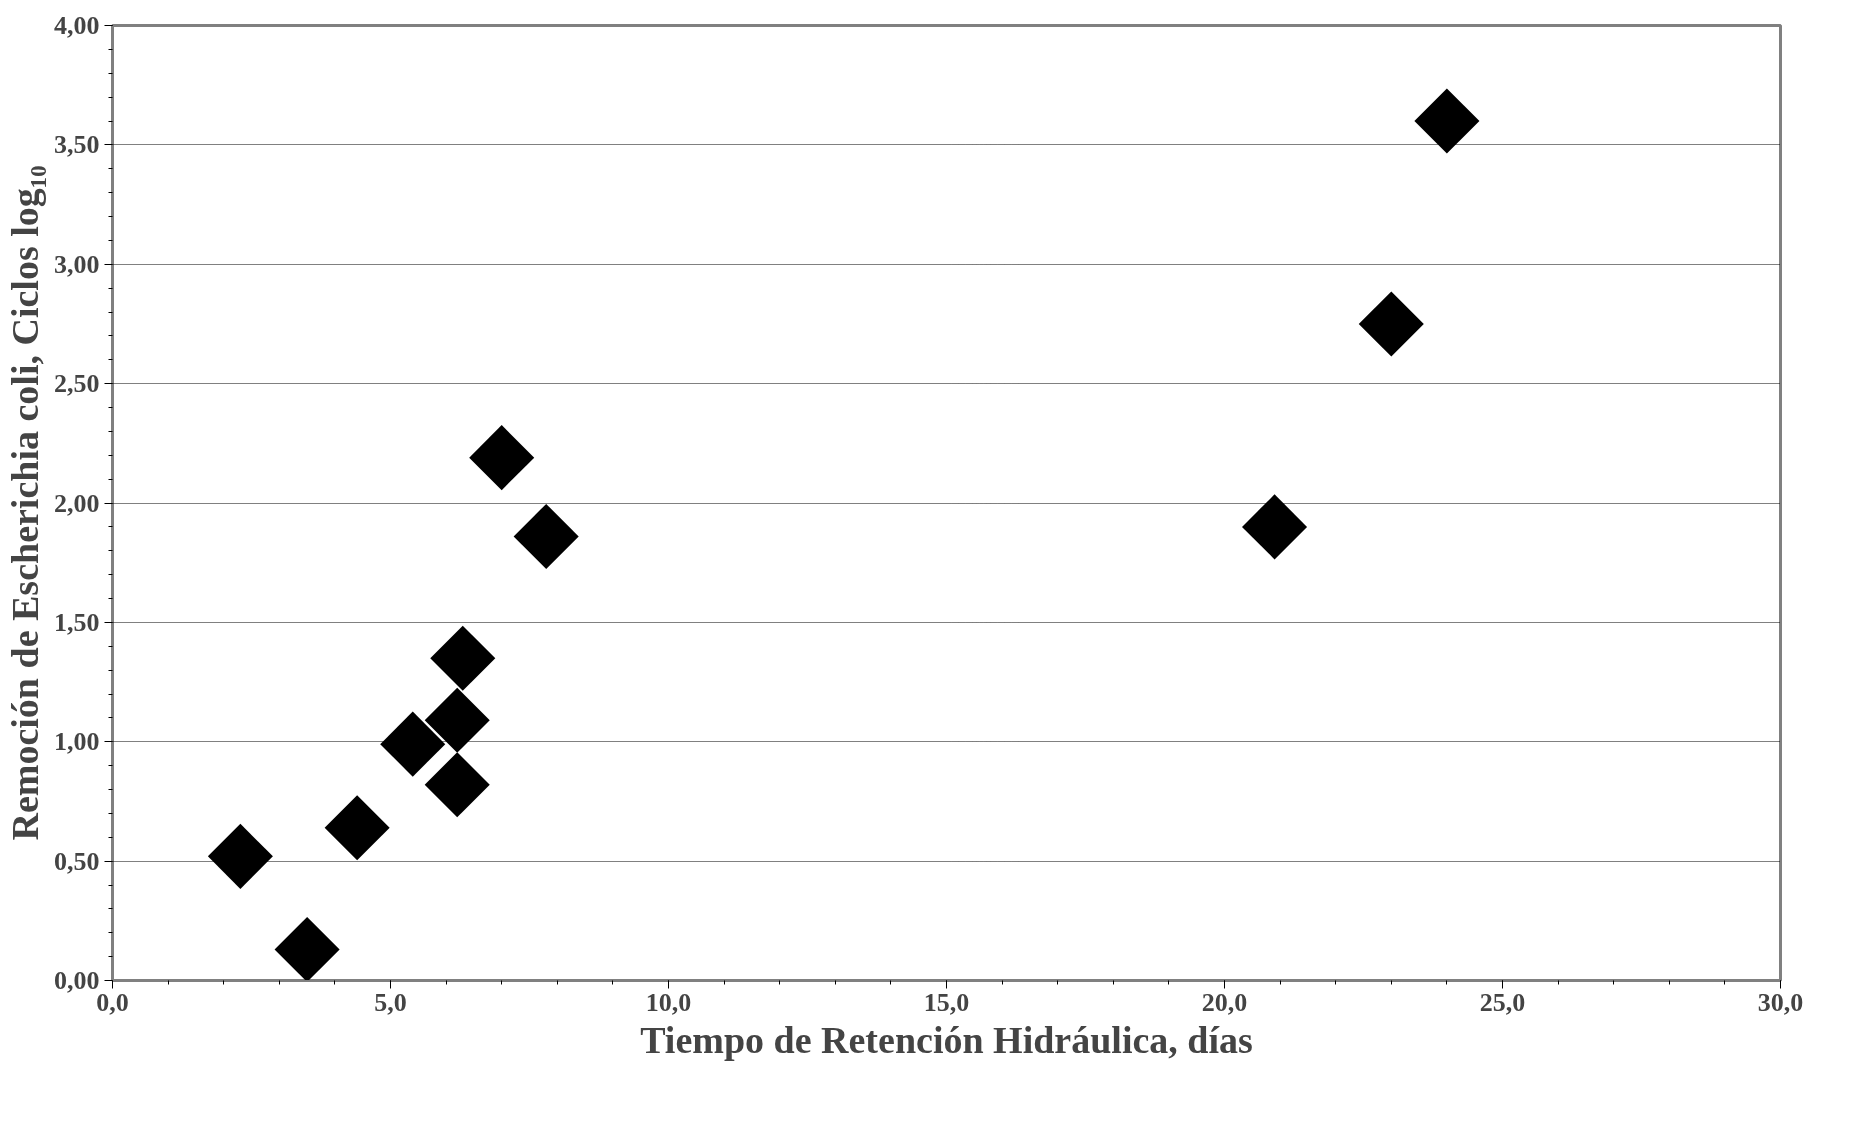 This screenshot has height=1127, width=1864. Describe the element at coordinates (1780, 1002) in the screenshot. I see `x-tick-label: 30,0` at that location.